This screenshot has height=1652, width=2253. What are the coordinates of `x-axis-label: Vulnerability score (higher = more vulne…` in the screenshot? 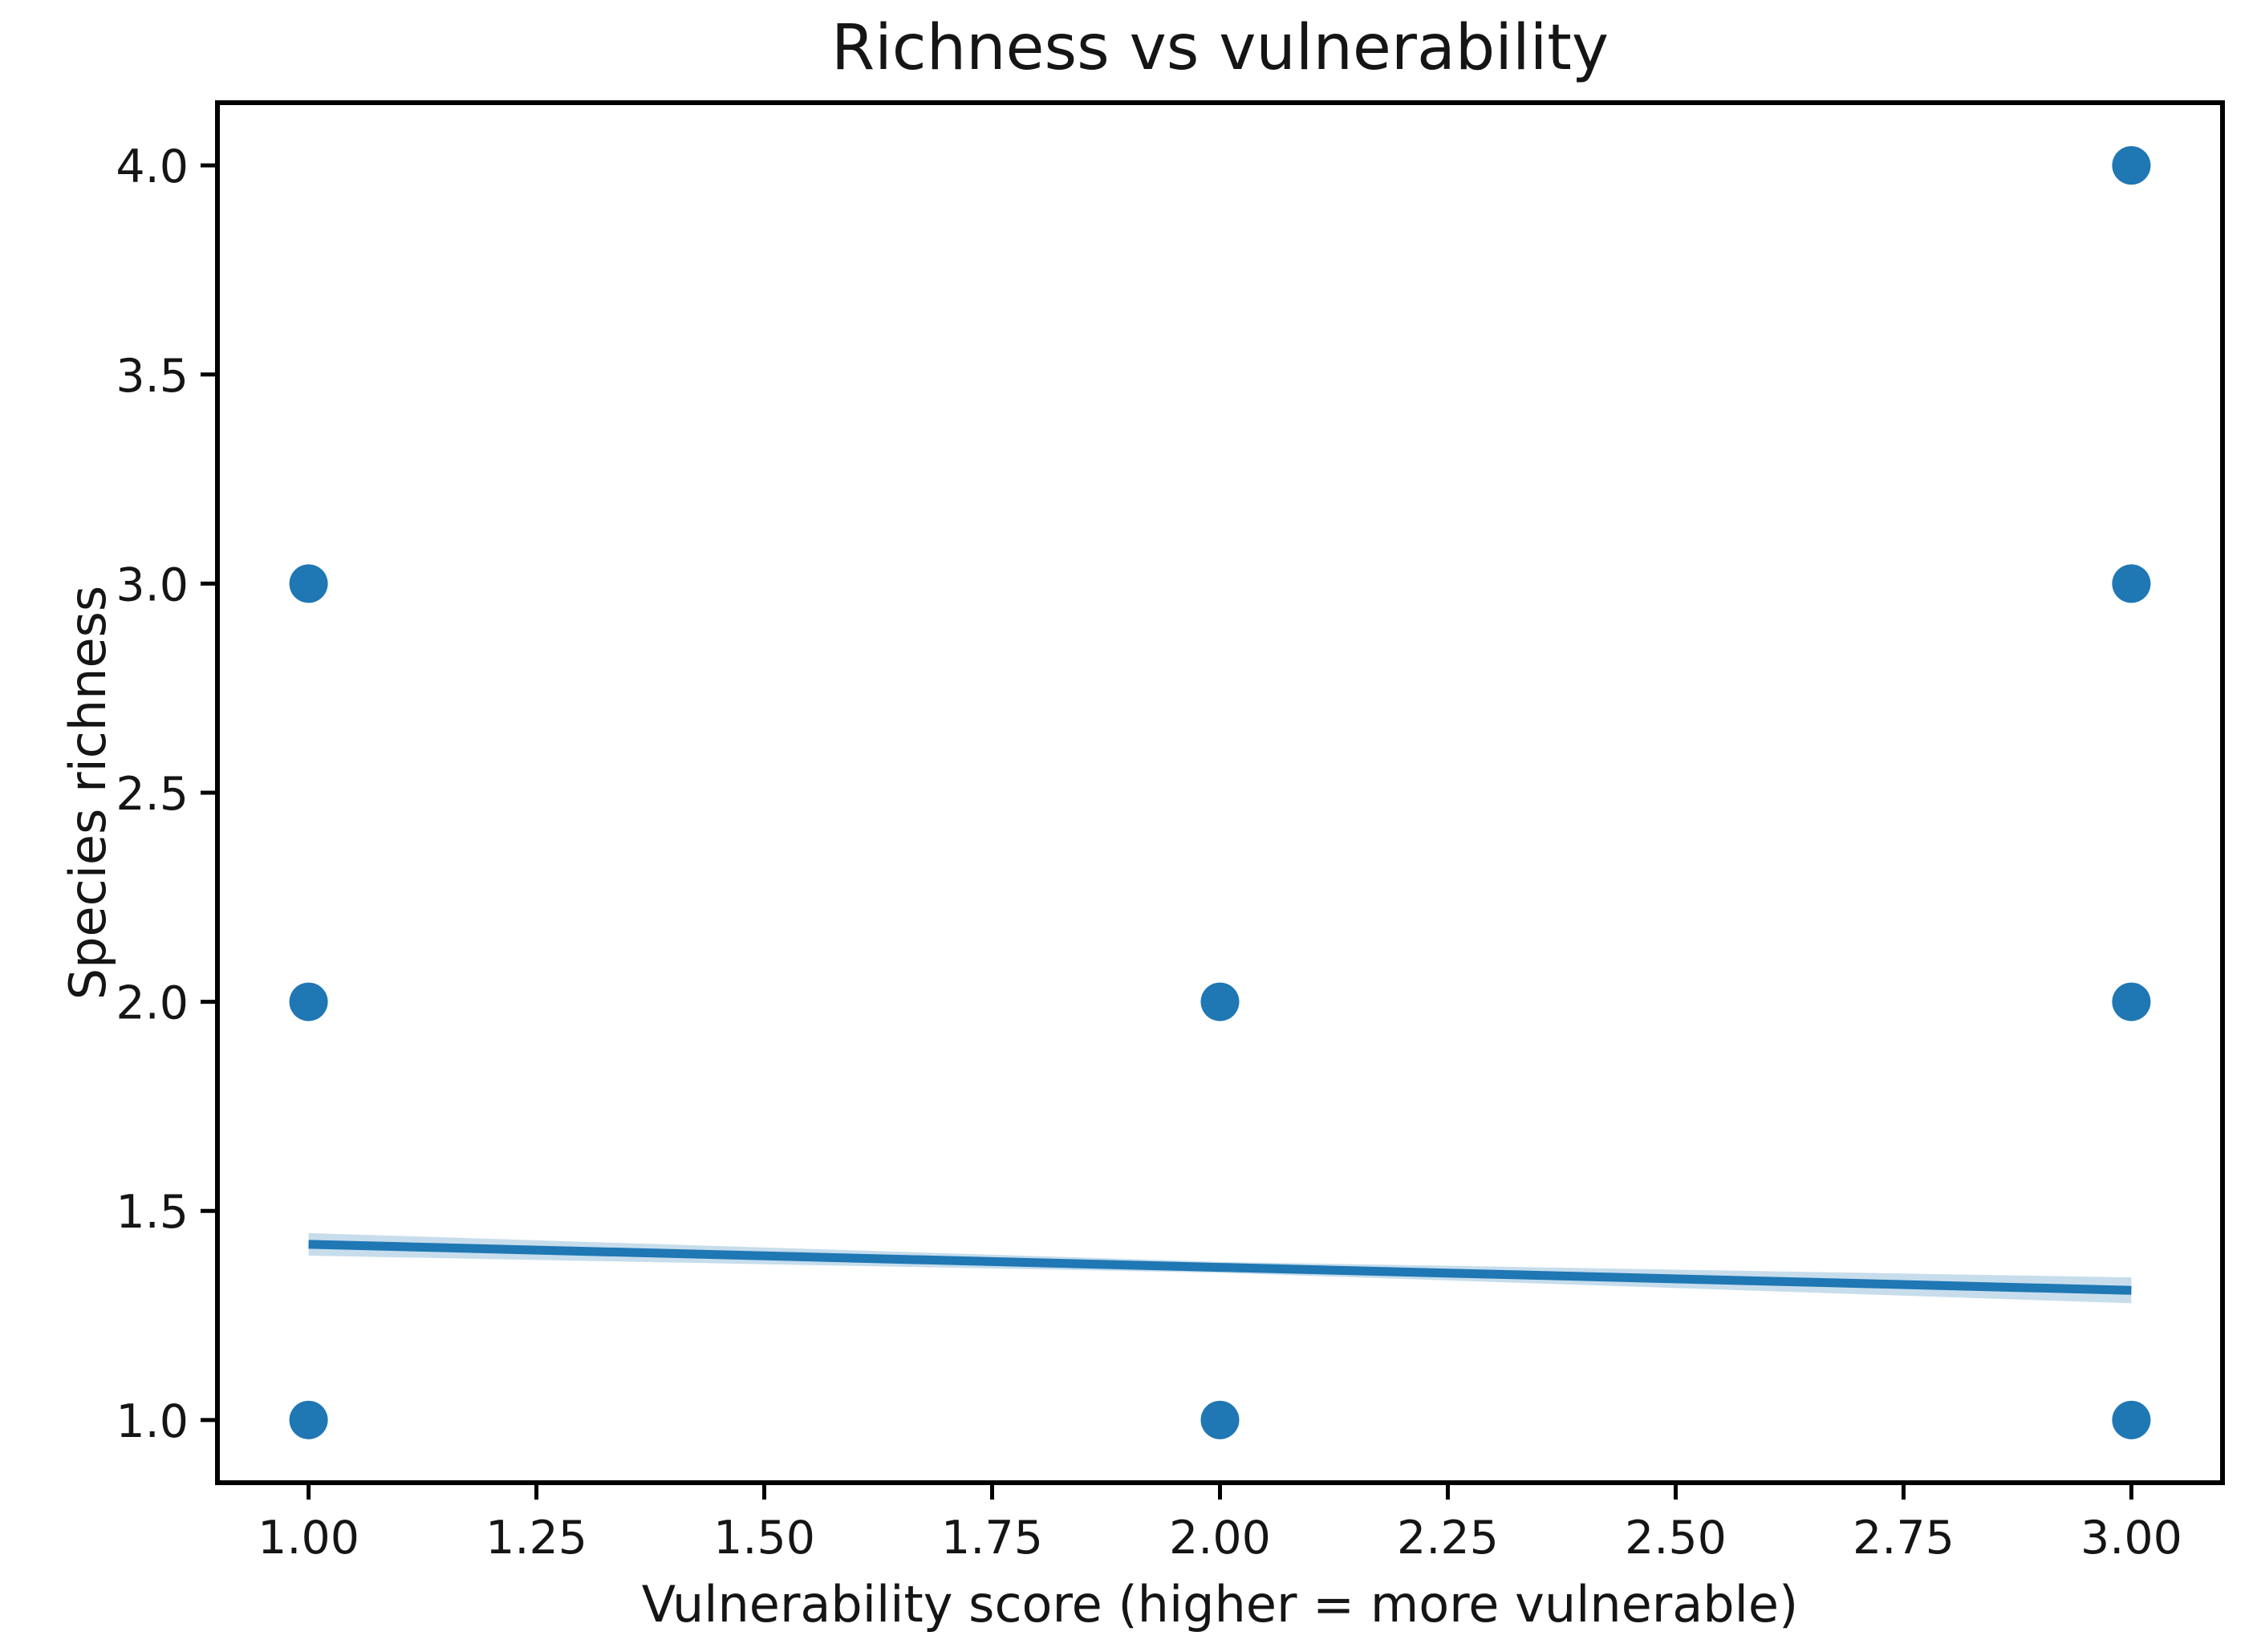 It's located at (1220, 1605).